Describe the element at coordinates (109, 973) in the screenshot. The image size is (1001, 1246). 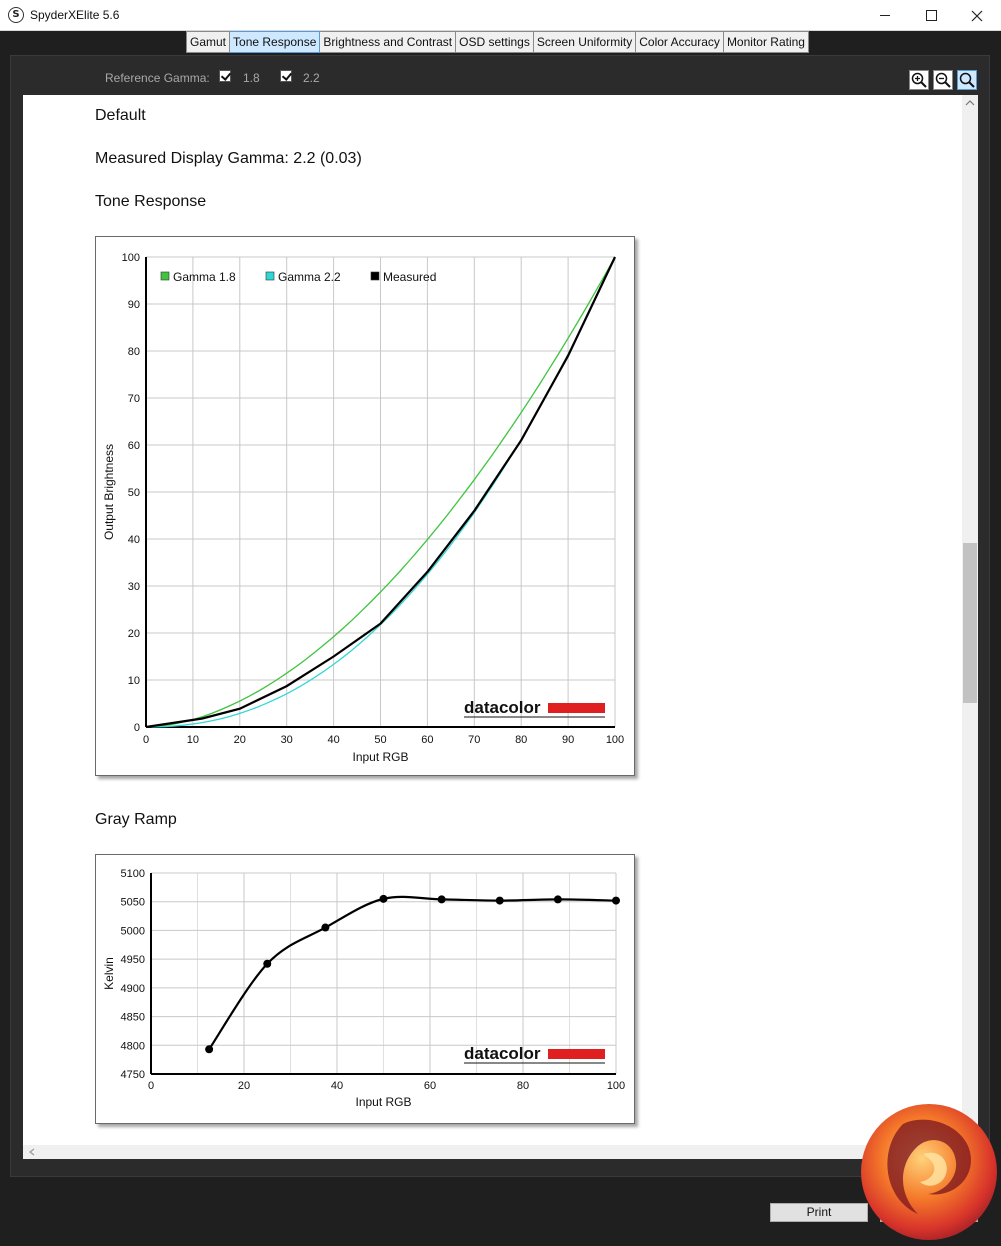
I see `y-axis-label: Kelvin` at that location.